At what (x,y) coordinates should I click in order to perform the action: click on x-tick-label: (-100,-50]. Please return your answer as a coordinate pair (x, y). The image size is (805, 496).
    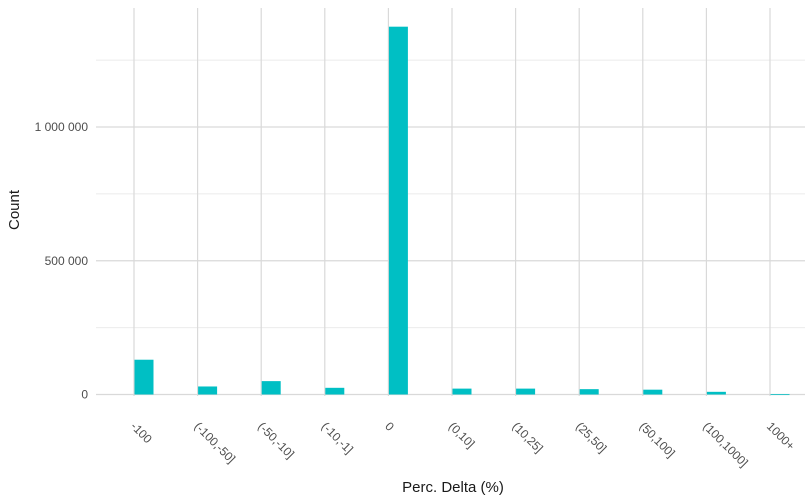
    Looking at the image, I should click on (214, 442).